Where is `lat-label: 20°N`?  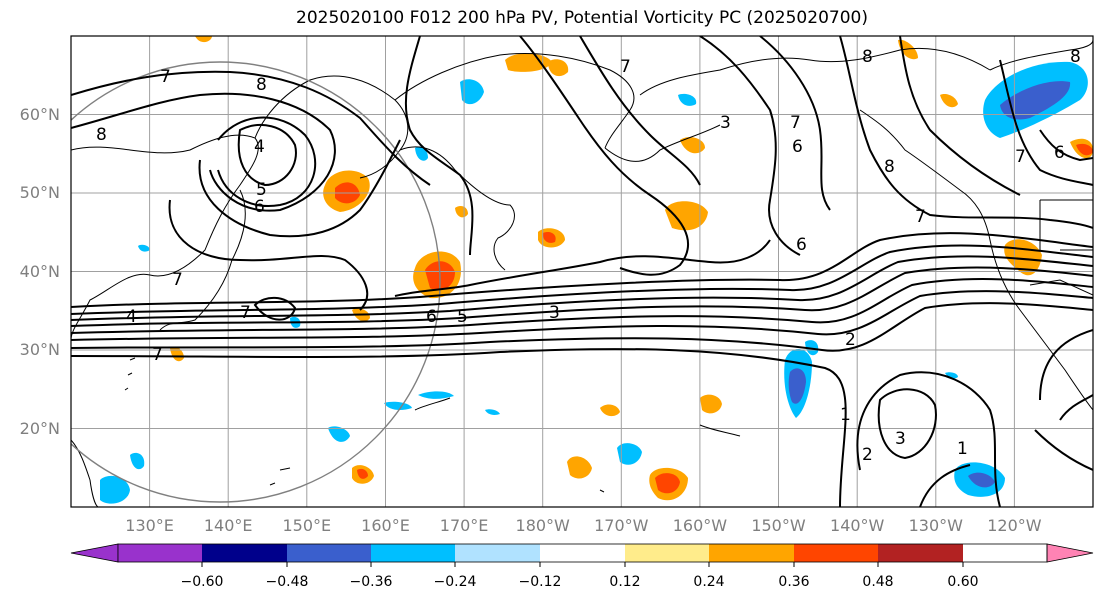 lat-label: 20°N is located at coordinates (40, 428).